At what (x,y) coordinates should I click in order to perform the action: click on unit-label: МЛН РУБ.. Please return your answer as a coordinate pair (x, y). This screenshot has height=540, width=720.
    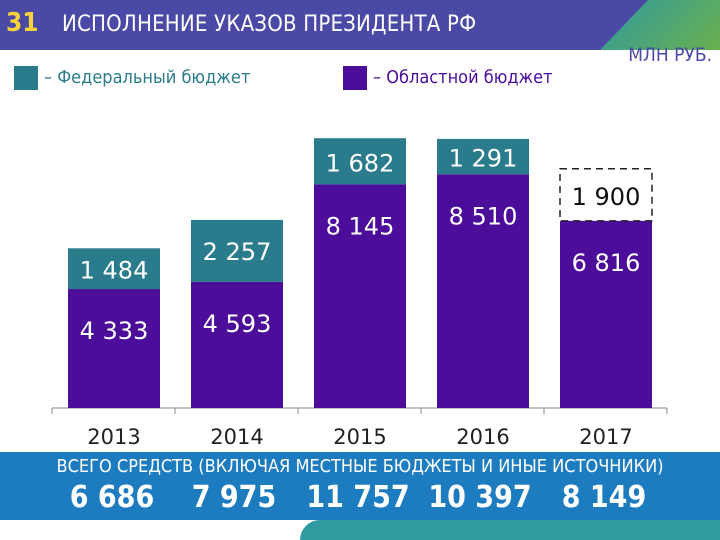
    Looking at the image, I should click on (670, 55).